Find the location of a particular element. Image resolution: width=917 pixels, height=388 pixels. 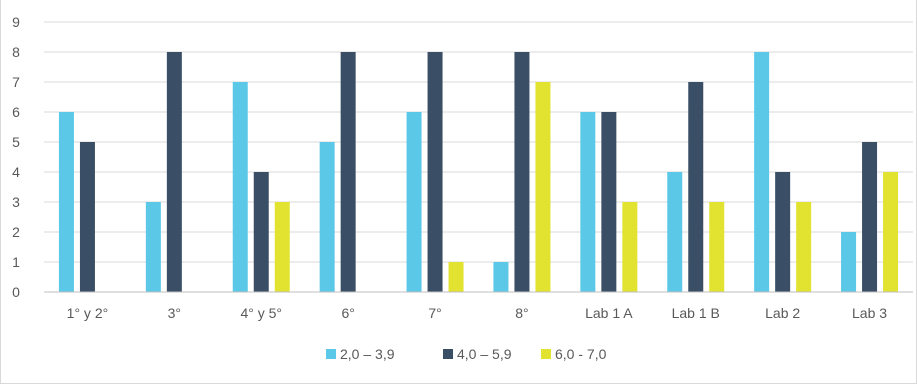

y-tick-label: 1 is located at coordinates (16, 262).